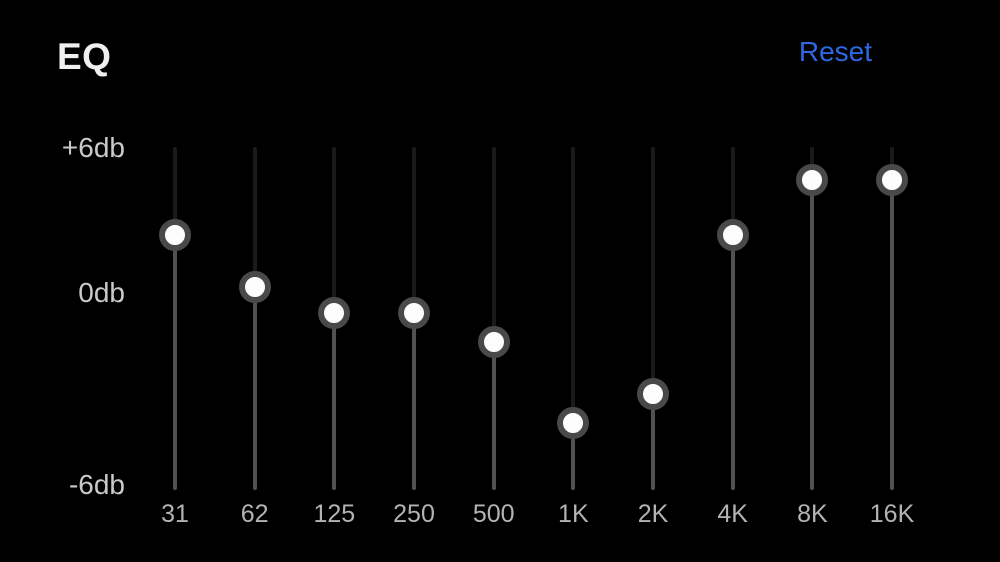 The height and width of the screenshot is (562, 1000). Describe the element at coordinates (892, 514) in the screenshot. I see `freq-label: 16K` at that location.